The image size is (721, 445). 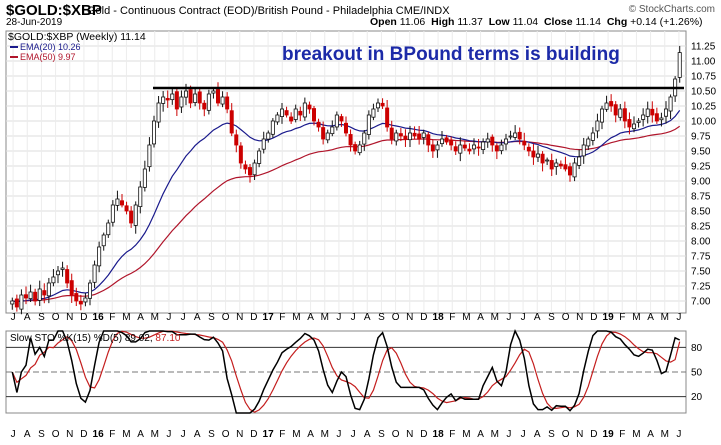 I want to click on y-tick-label: 9.25, so click(x=701, y=167).